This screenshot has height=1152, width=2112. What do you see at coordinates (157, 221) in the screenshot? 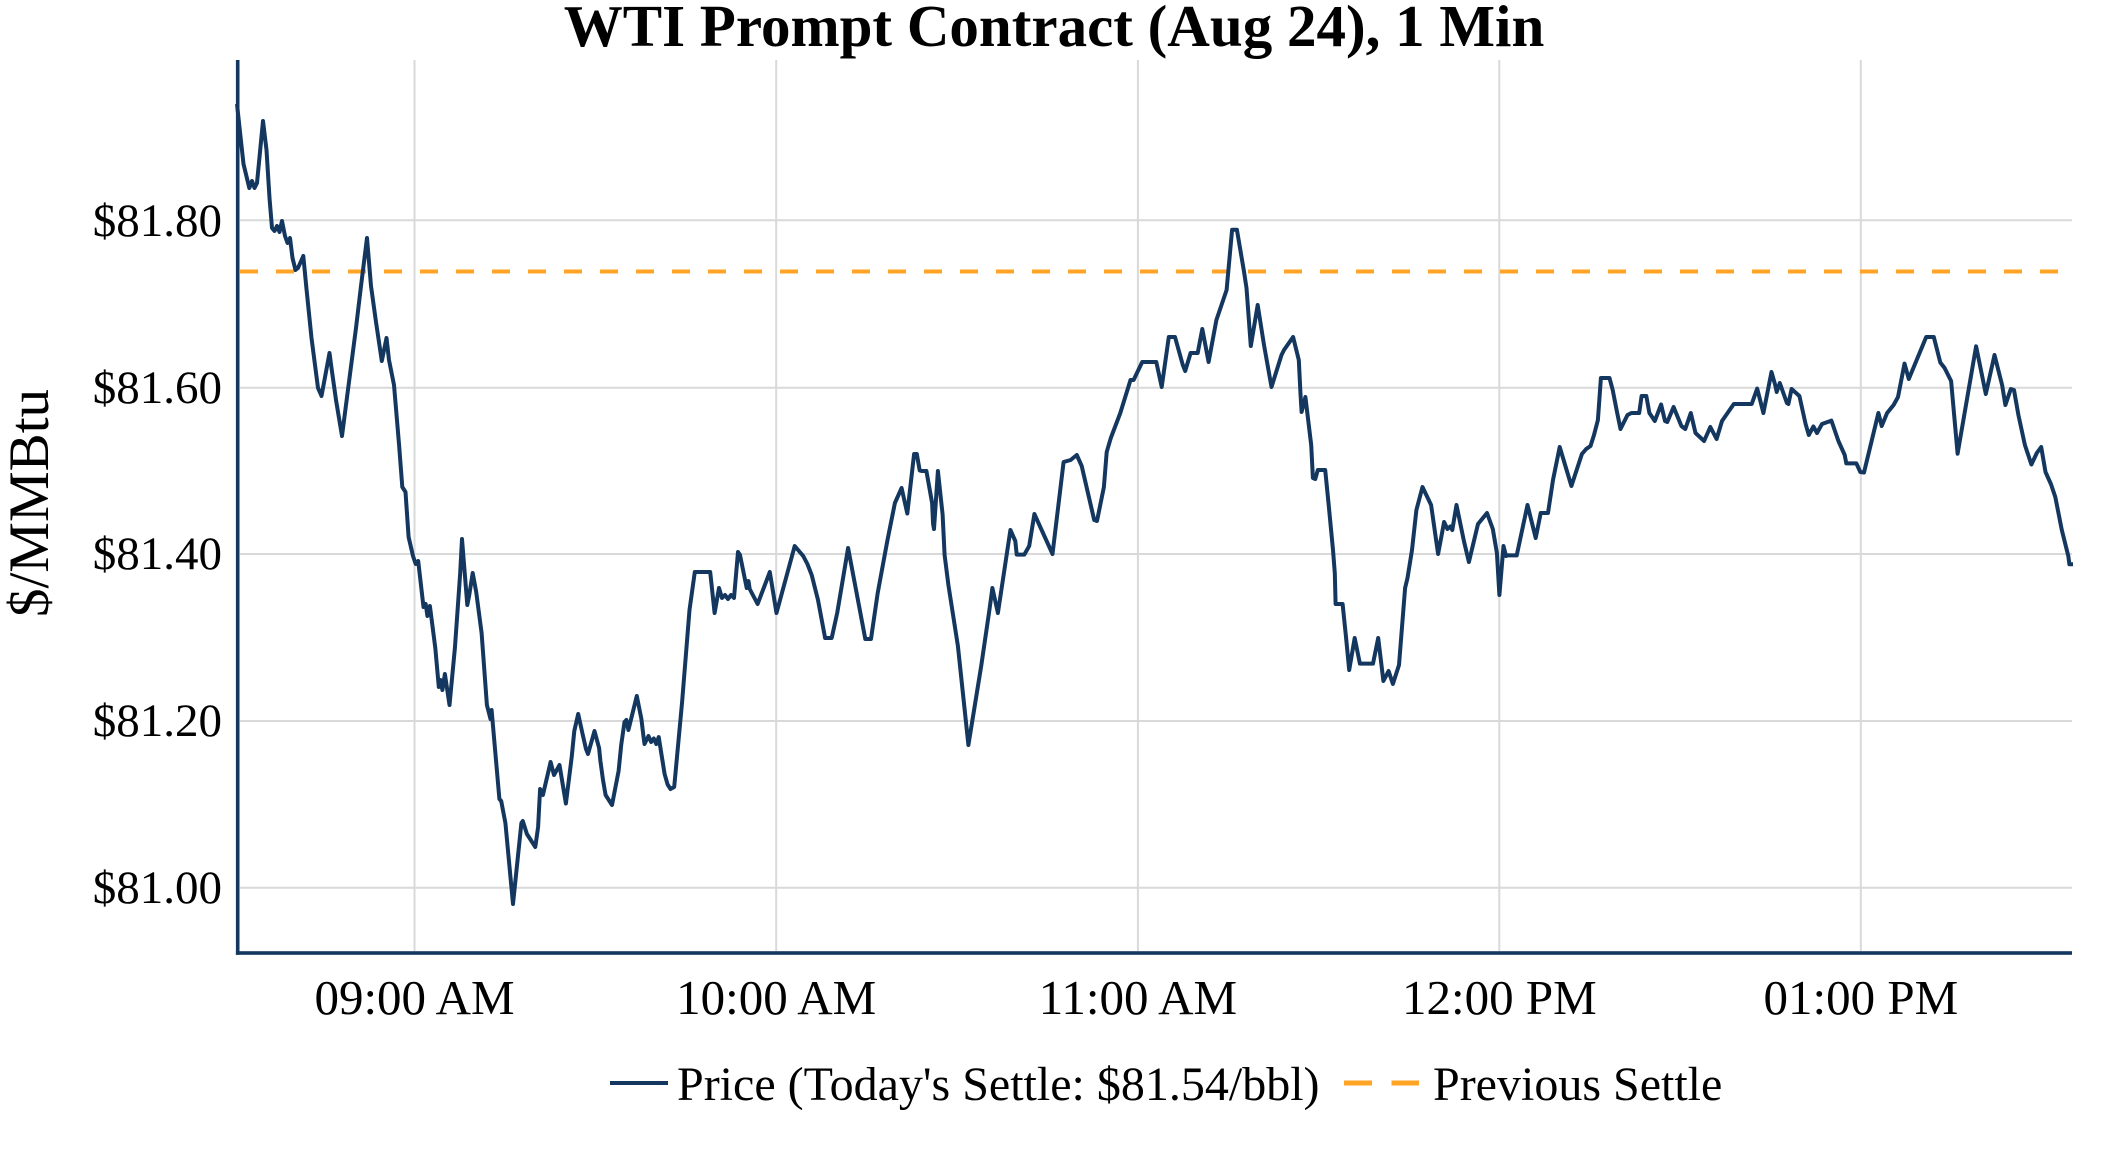
I see `svg-text: $81.80` at bounding box center [157, 221].